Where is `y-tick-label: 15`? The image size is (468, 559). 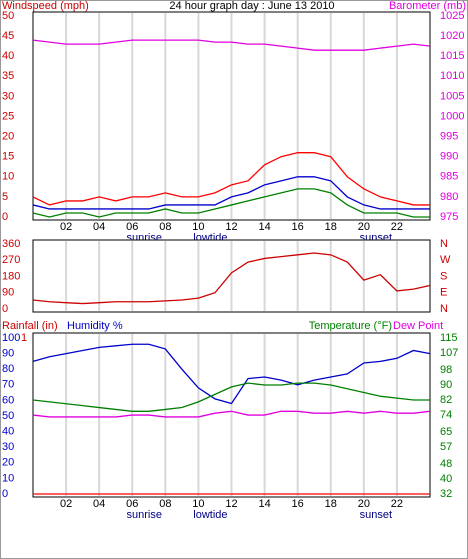 y-tick-label: 15 is located at coordinates (8, 157).